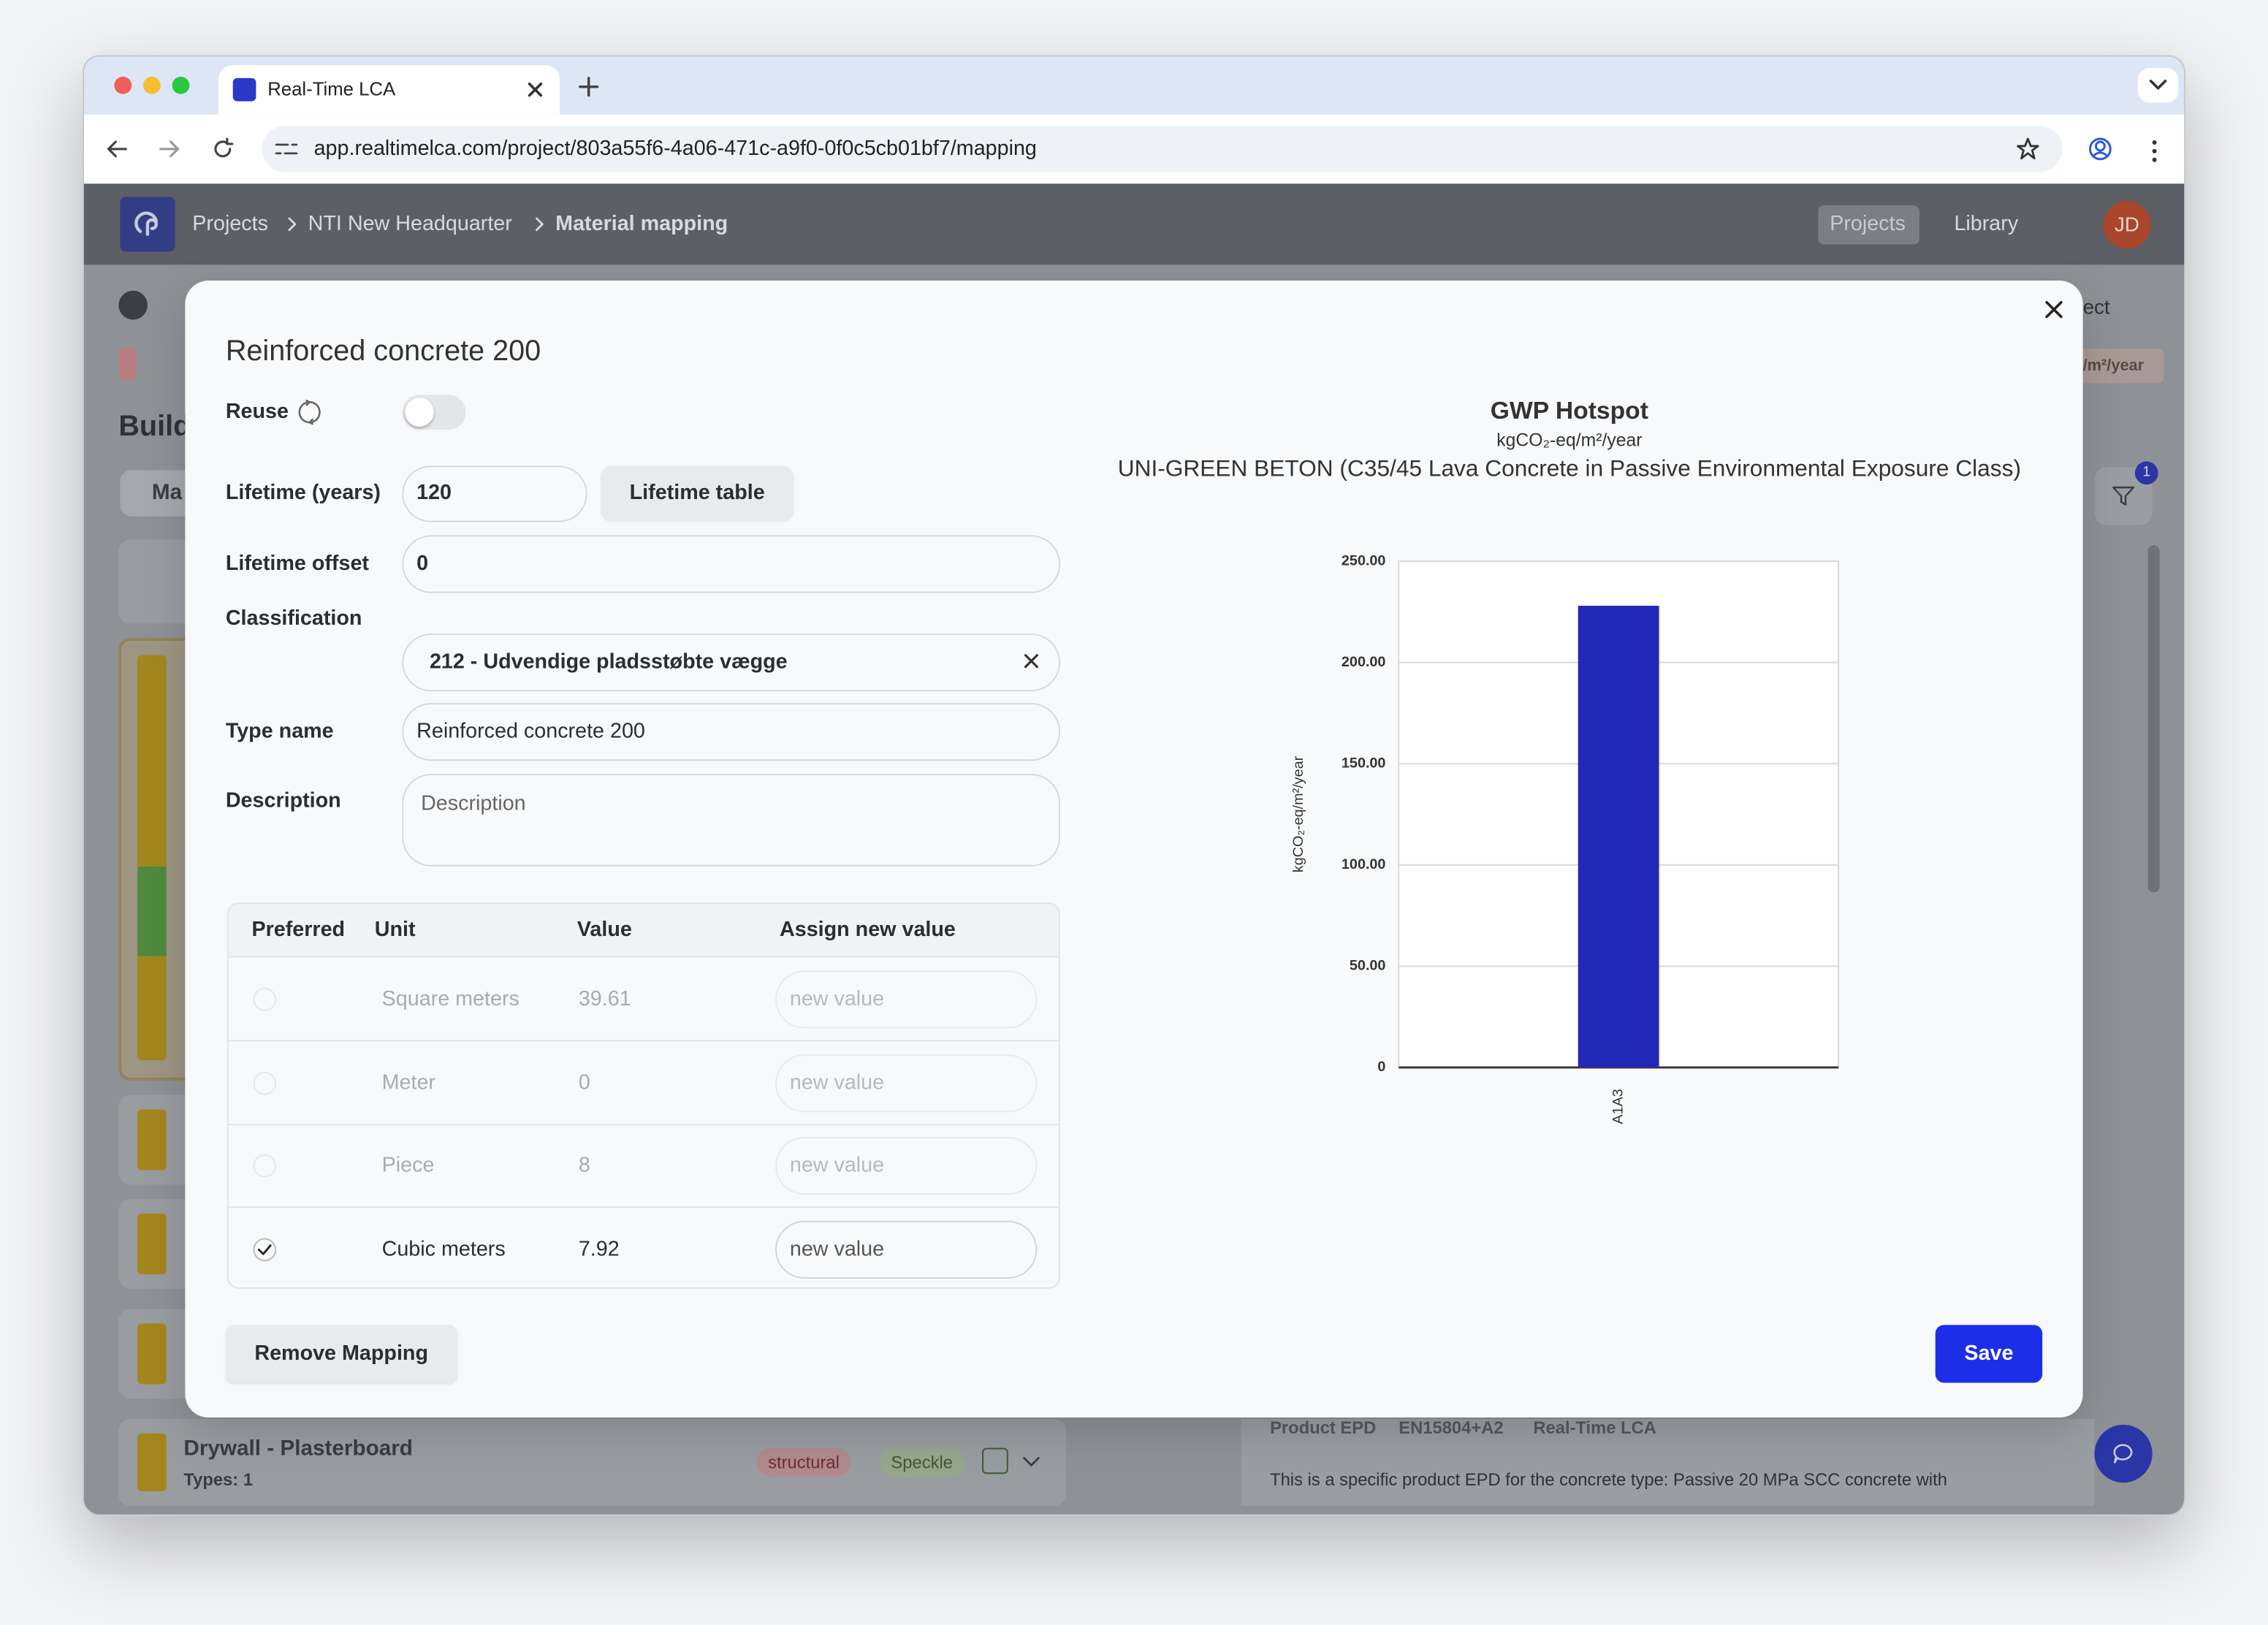  Describe the element at coordinates (803, 1462) in the screenshot. I see `tag: structural` at that location.